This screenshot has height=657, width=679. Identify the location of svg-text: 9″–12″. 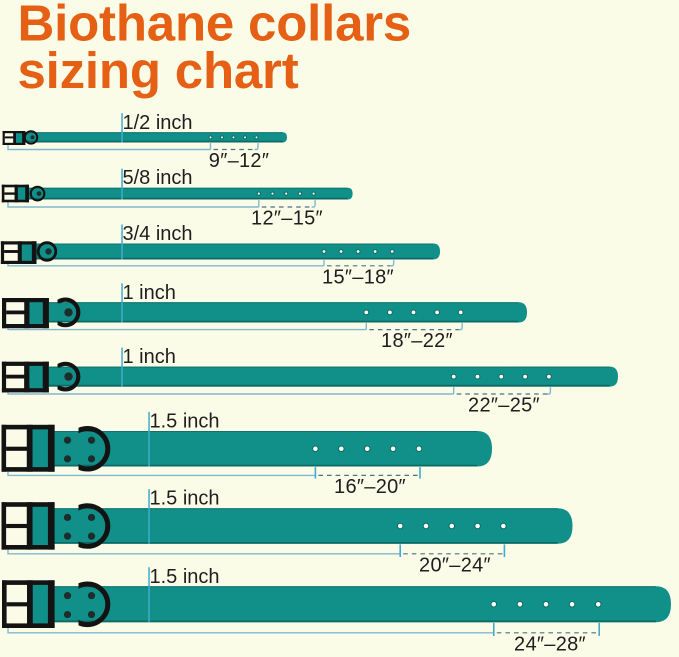
(239, 161).